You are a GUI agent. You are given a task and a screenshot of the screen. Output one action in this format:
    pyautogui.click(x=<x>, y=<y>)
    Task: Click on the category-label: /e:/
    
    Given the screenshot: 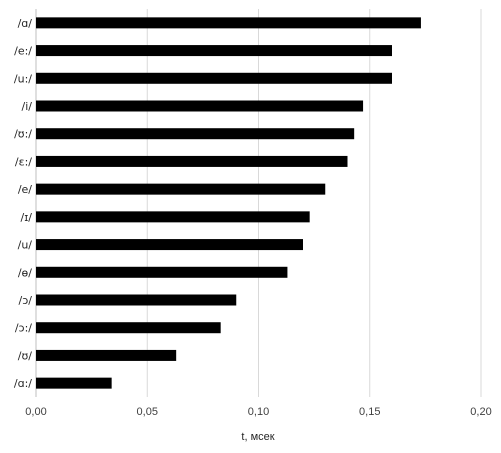 What is the action you would take?
    pyautogui.click(x=23, y=51)
    